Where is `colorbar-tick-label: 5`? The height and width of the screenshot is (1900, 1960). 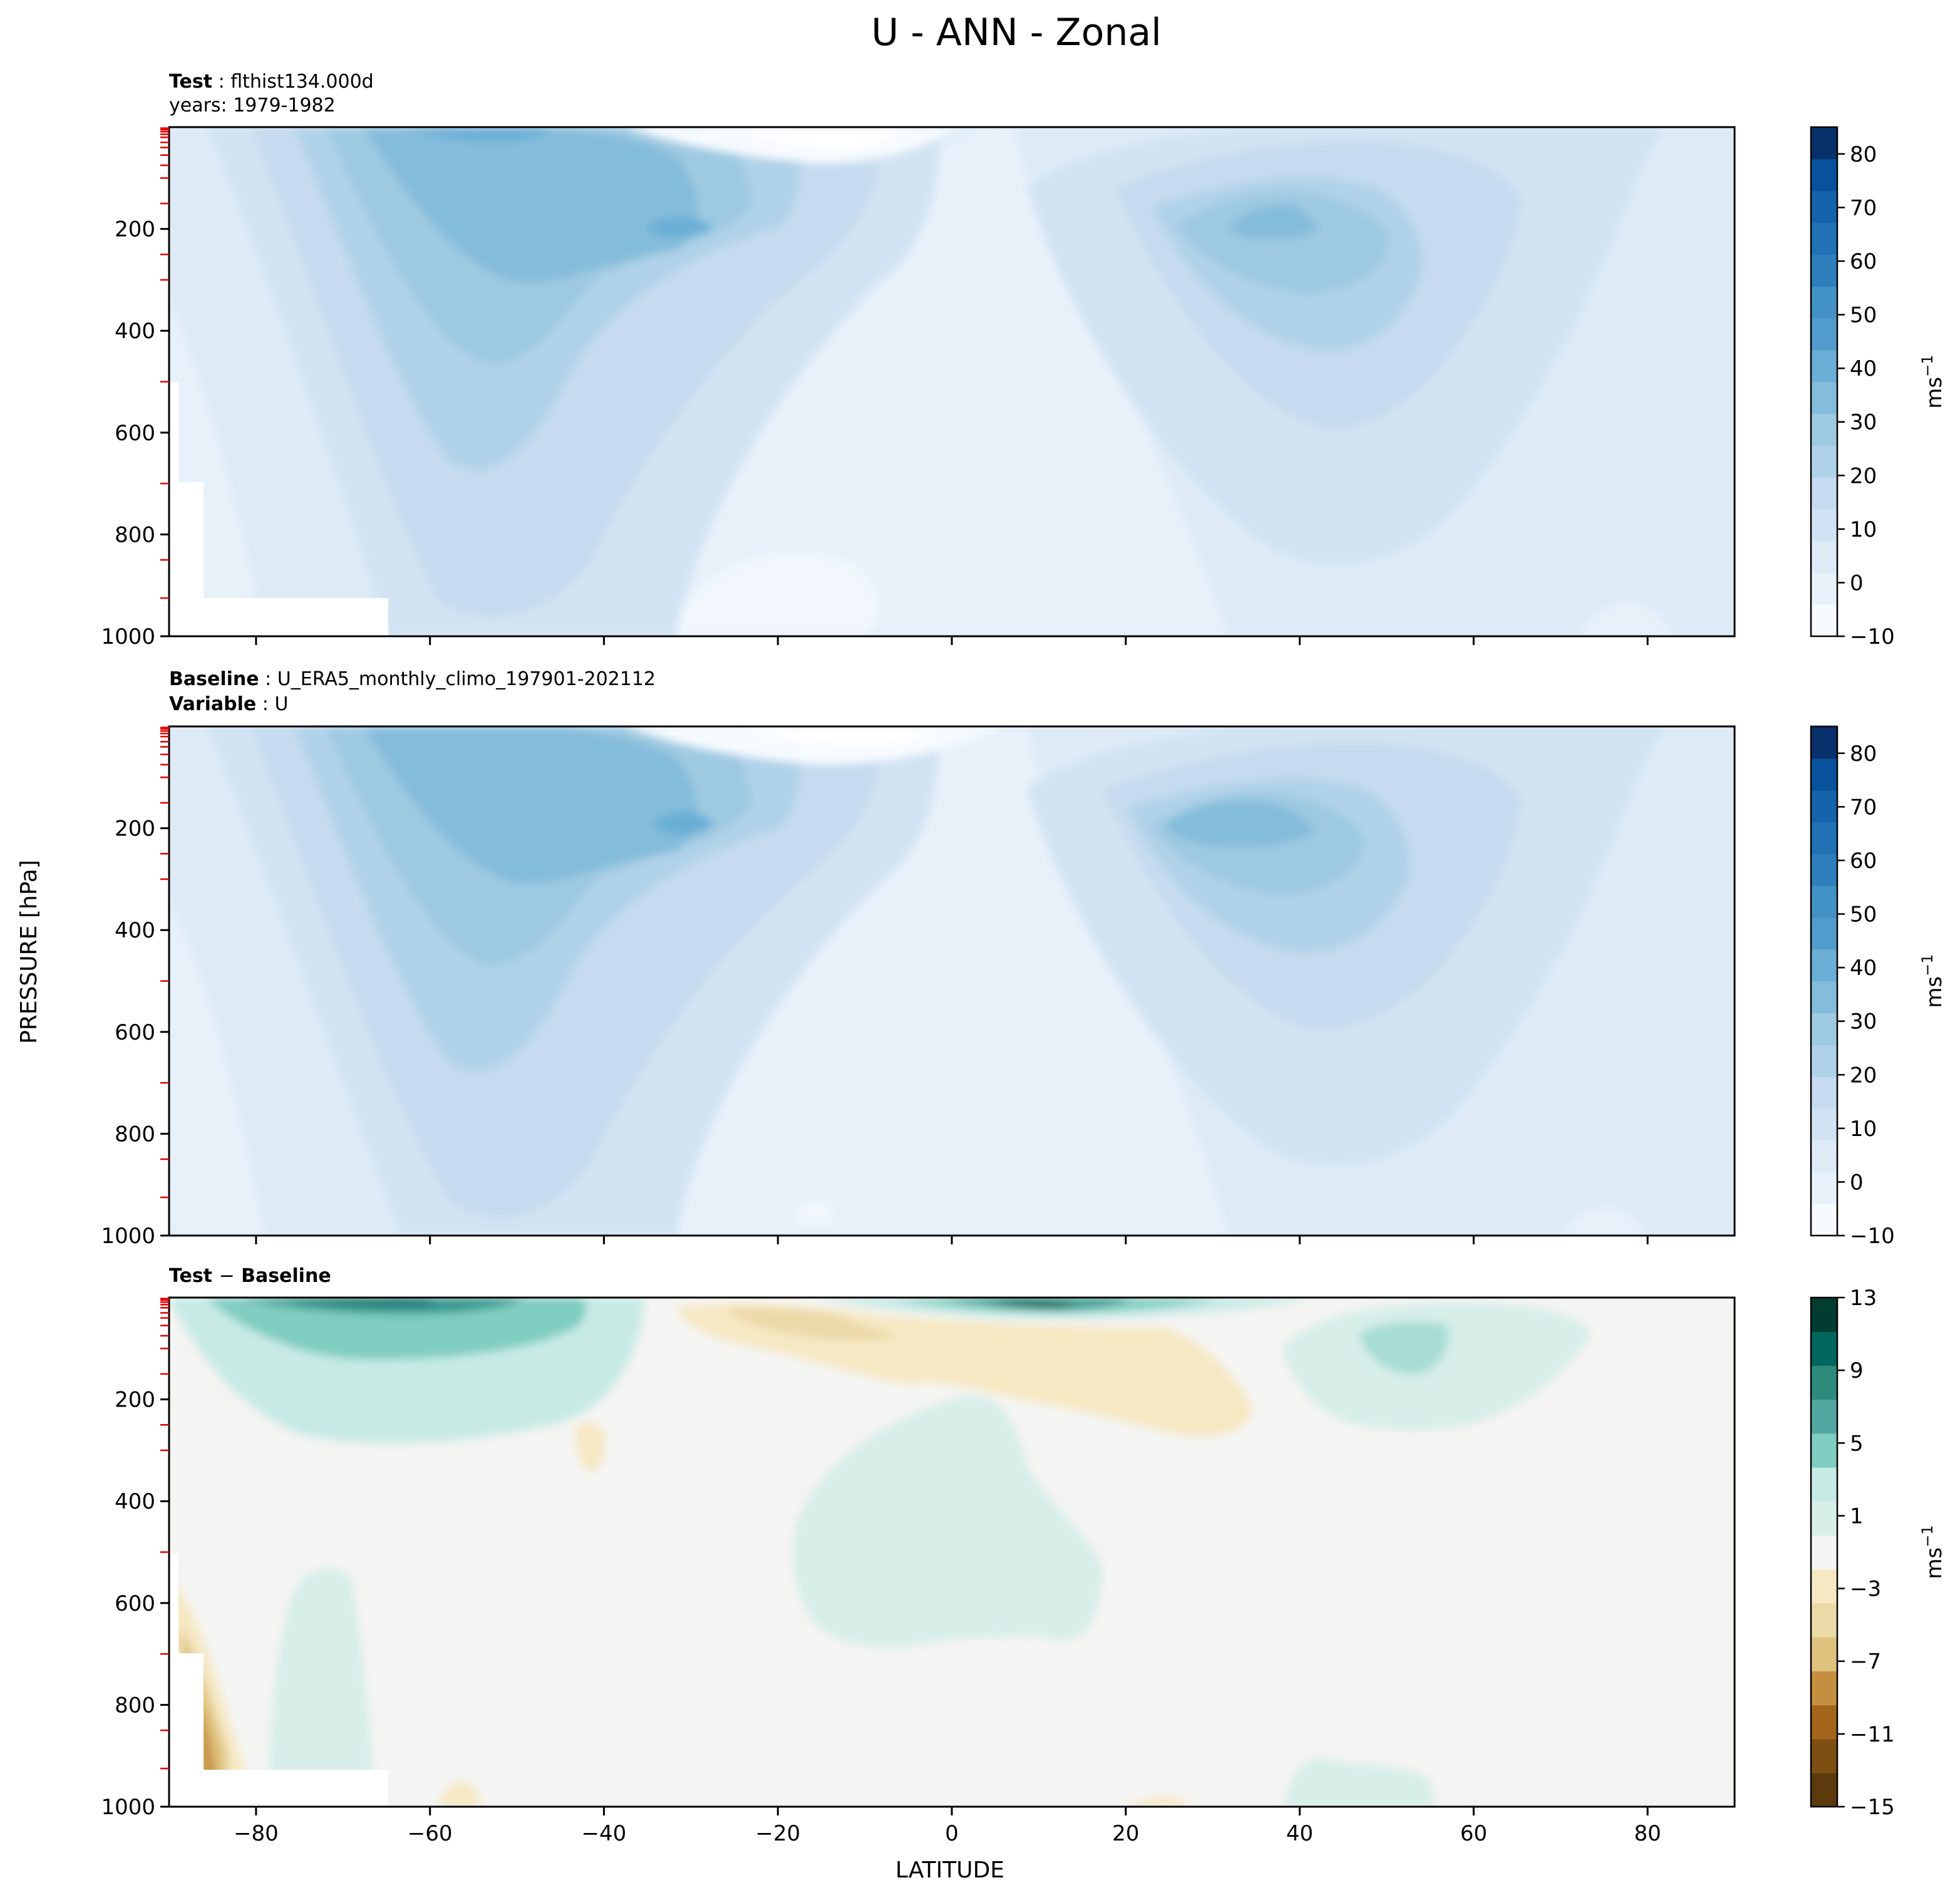 colorbar-tick-label: 5 is located at coordinates (1857, 1443).